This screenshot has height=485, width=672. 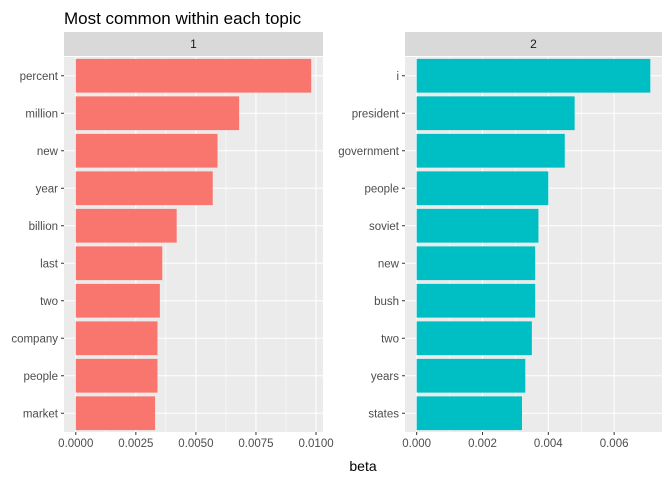 What do you see at coordinates (157, 113) in the screenshot?
I see `bar-million` at bounding box center [157, 113].